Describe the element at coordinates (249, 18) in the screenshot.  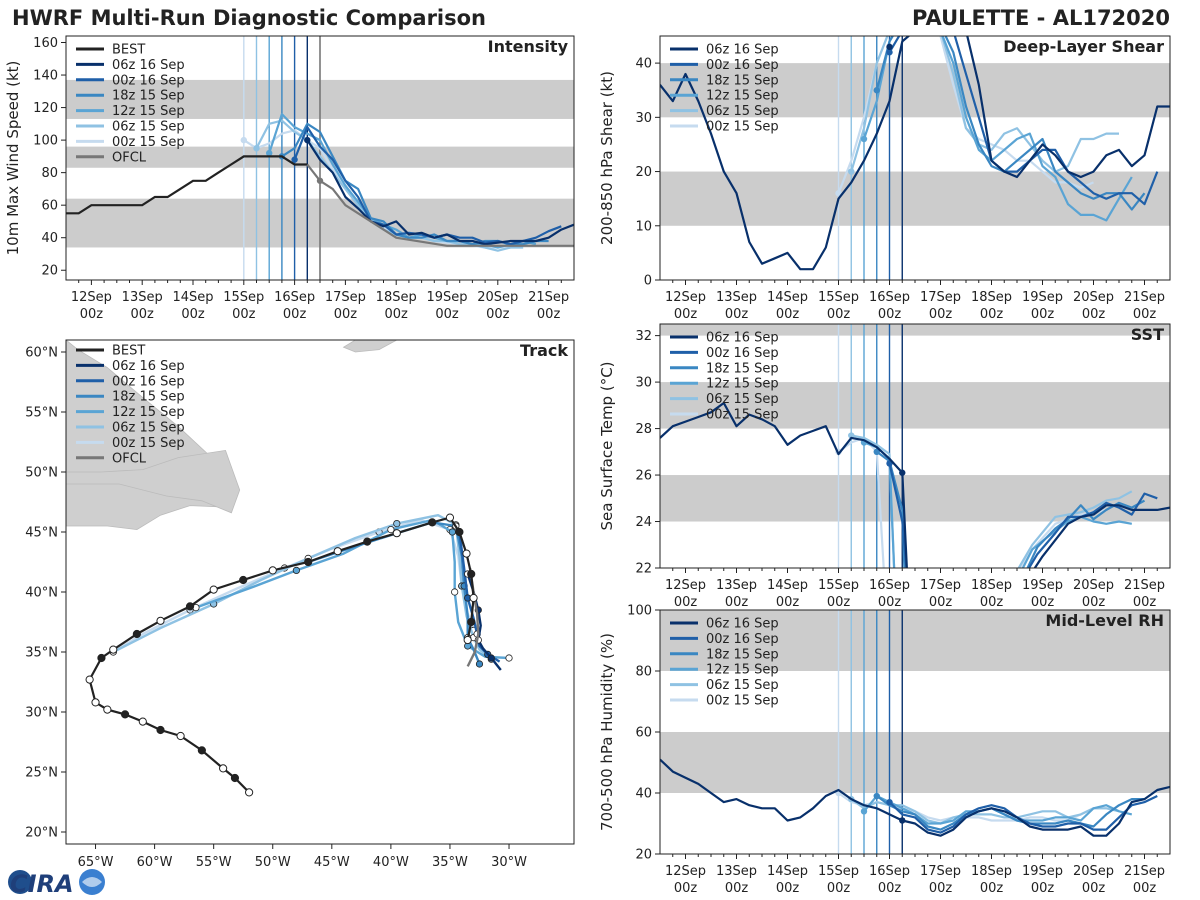
I see `figure-title: HWRF Multi-Run Diagnostic Comparison` at that location.